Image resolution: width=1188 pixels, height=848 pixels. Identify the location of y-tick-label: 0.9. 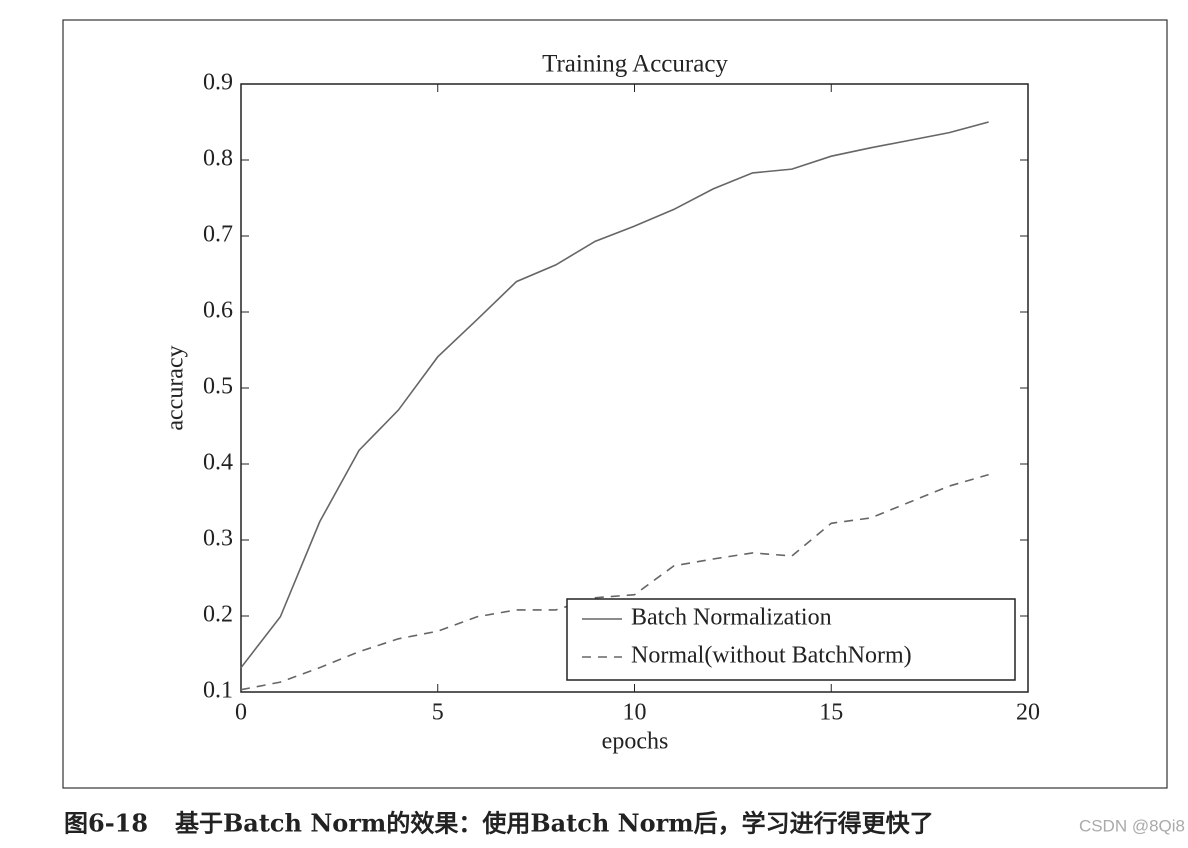
(218, 83).